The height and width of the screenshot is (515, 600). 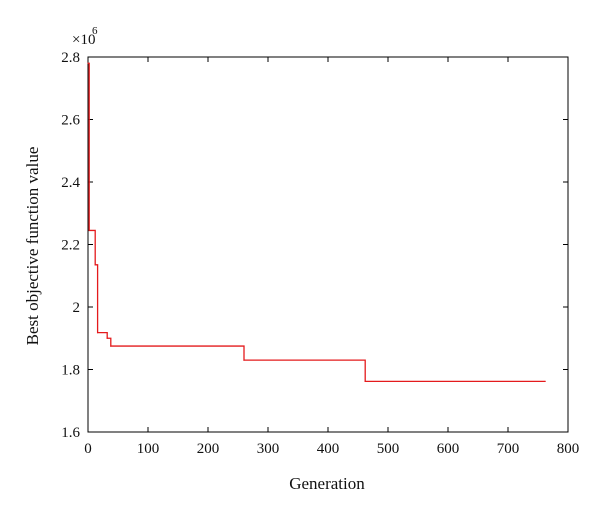 I want to click on x-tick-label: 400, so click(x=328, y=449).